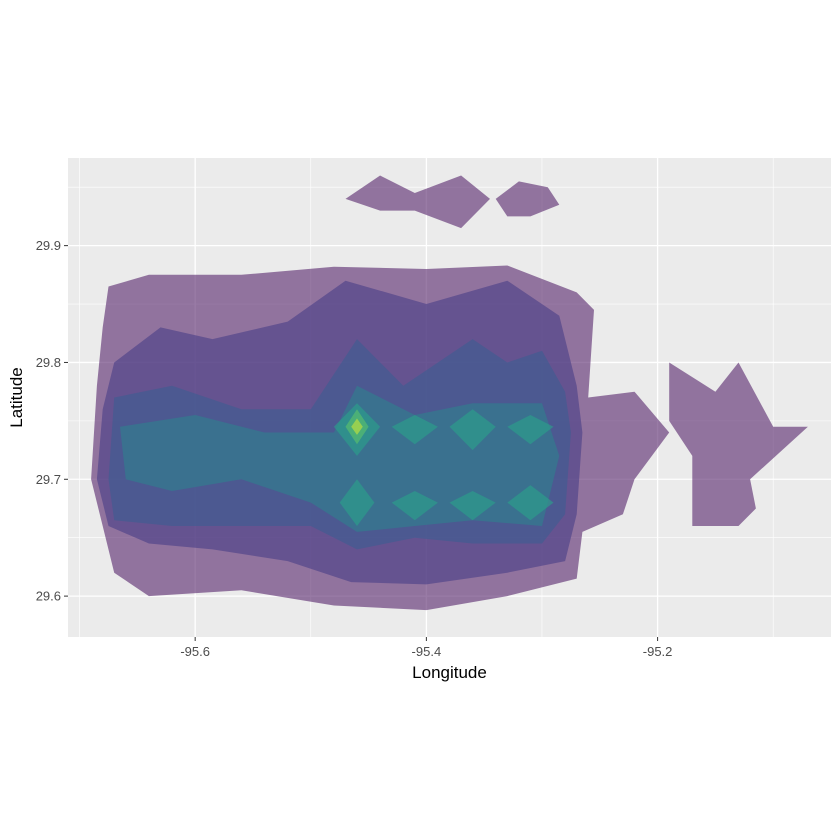 Image resolution: width=840 pixels, height=840 pixels. What do you see at coordinates (48, 479) in the screenshot?
I see `y-tick-label: 29.7` at bounding box center [48, 479].